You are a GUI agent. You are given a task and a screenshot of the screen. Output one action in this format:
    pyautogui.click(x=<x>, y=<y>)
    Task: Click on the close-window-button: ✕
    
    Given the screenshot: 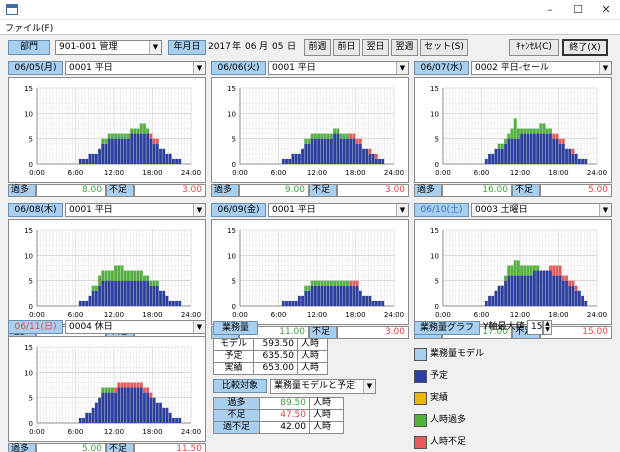 What is the action you would take?
    pyautogui.click(x=606, y=9)
    